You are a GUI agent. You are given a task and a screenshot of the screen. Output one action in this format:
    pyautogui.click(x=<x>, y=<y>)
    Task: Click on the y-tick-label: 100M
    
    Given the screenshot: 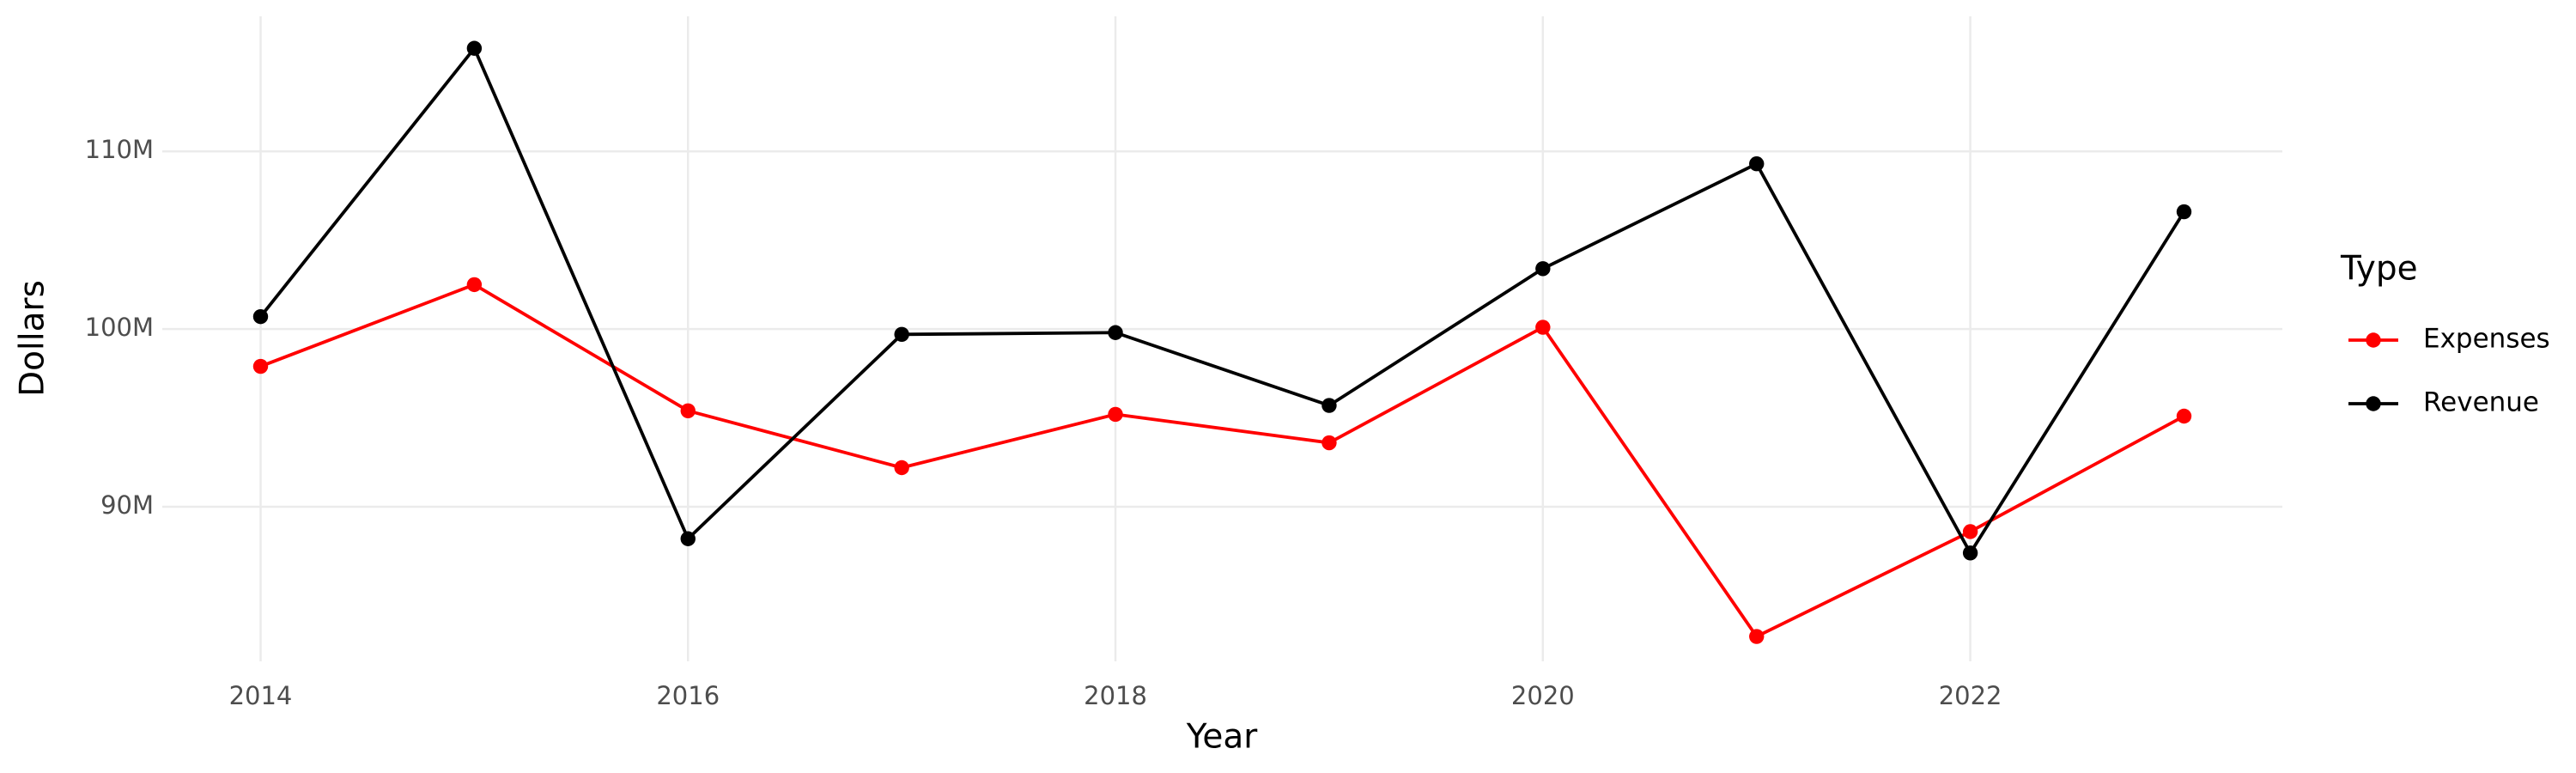 What is the action you would take?
    pyautogui.click(x=119, y=327)
    